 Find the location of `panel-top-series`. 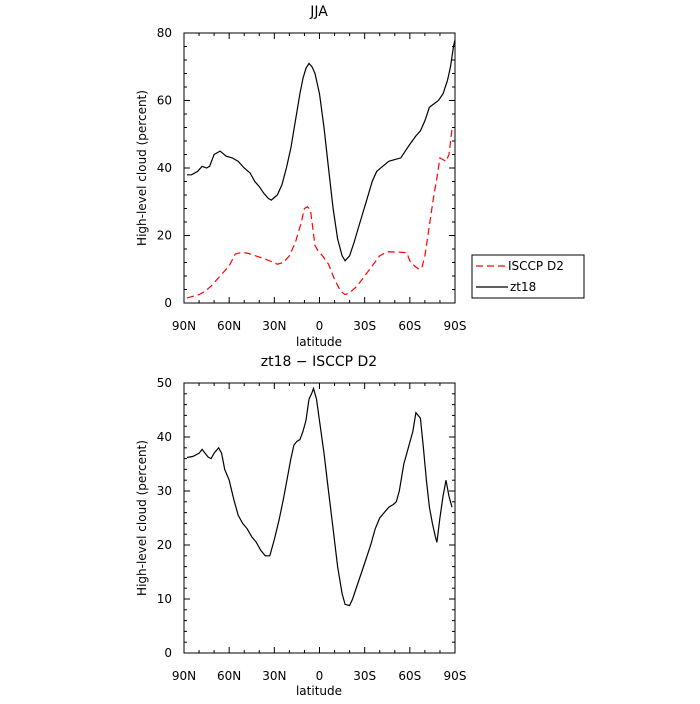

panel-top-series is located at coordinates (321, 169).